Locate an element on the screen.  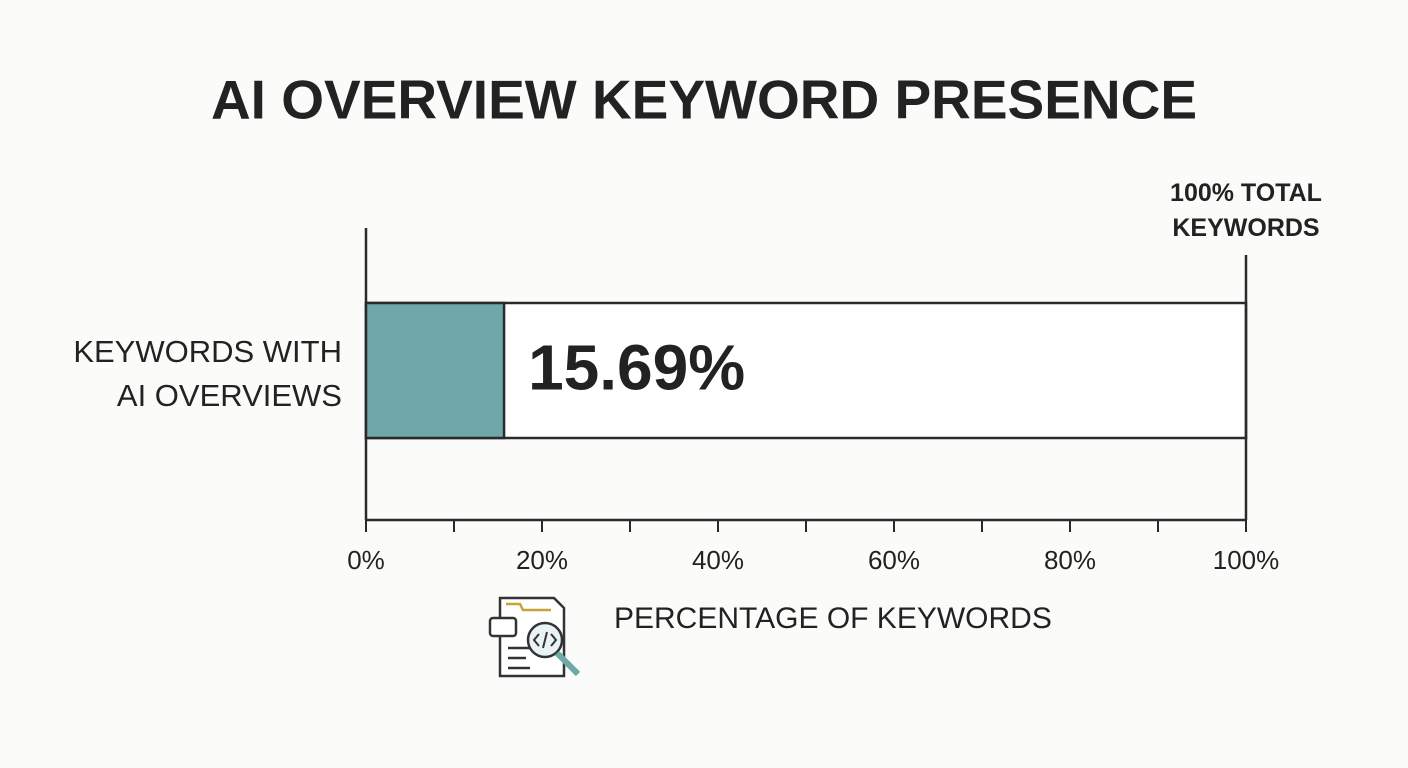
x-axis-label: PERCENTAGE OF KEYWORDS is located at coordinates (833, 618).